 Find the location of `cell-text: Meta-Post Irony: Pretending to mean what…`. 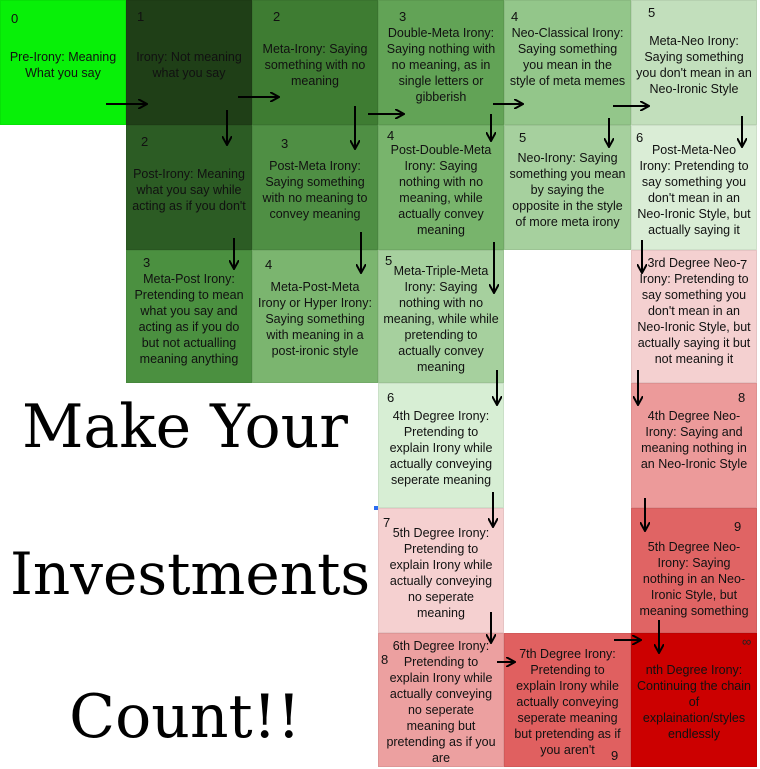

cell-text: Meta-Post Irony: Pretending to mean what… is located at coordinates (189, 319).